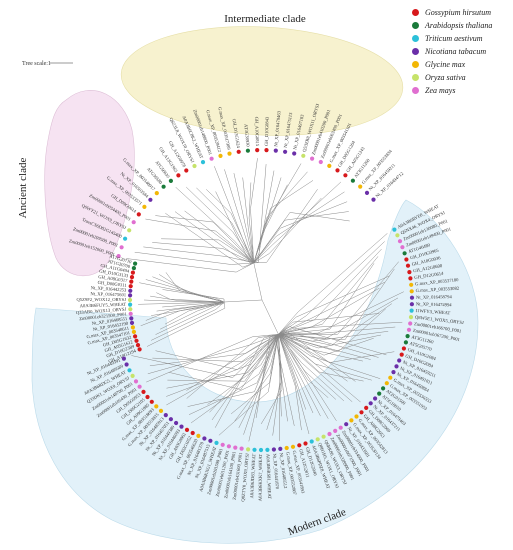 The height and width of the screenshot is (550, 513). What do you see at coordinates (103, 305) in the screenshot?
I see `leaf-label: A0A3B6FUY5_WHEAT` at bounding box center [103, 305].